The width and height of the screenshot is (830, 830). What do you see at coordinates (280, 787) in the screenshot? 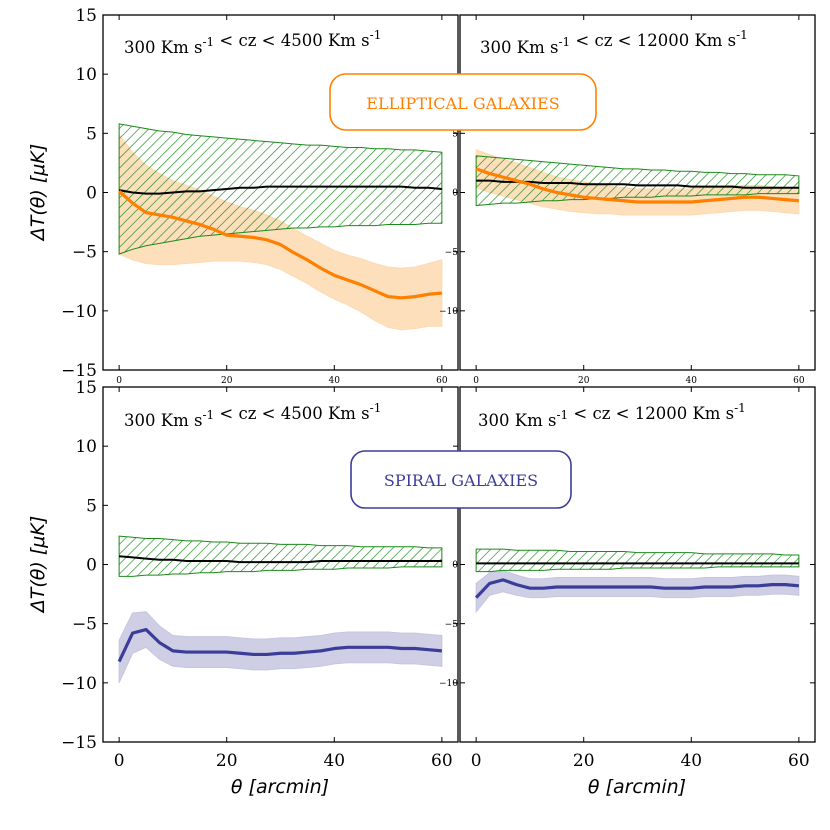
I see `x-axis-label-left: θ [arcmin]` at bounding box center [280, 787].